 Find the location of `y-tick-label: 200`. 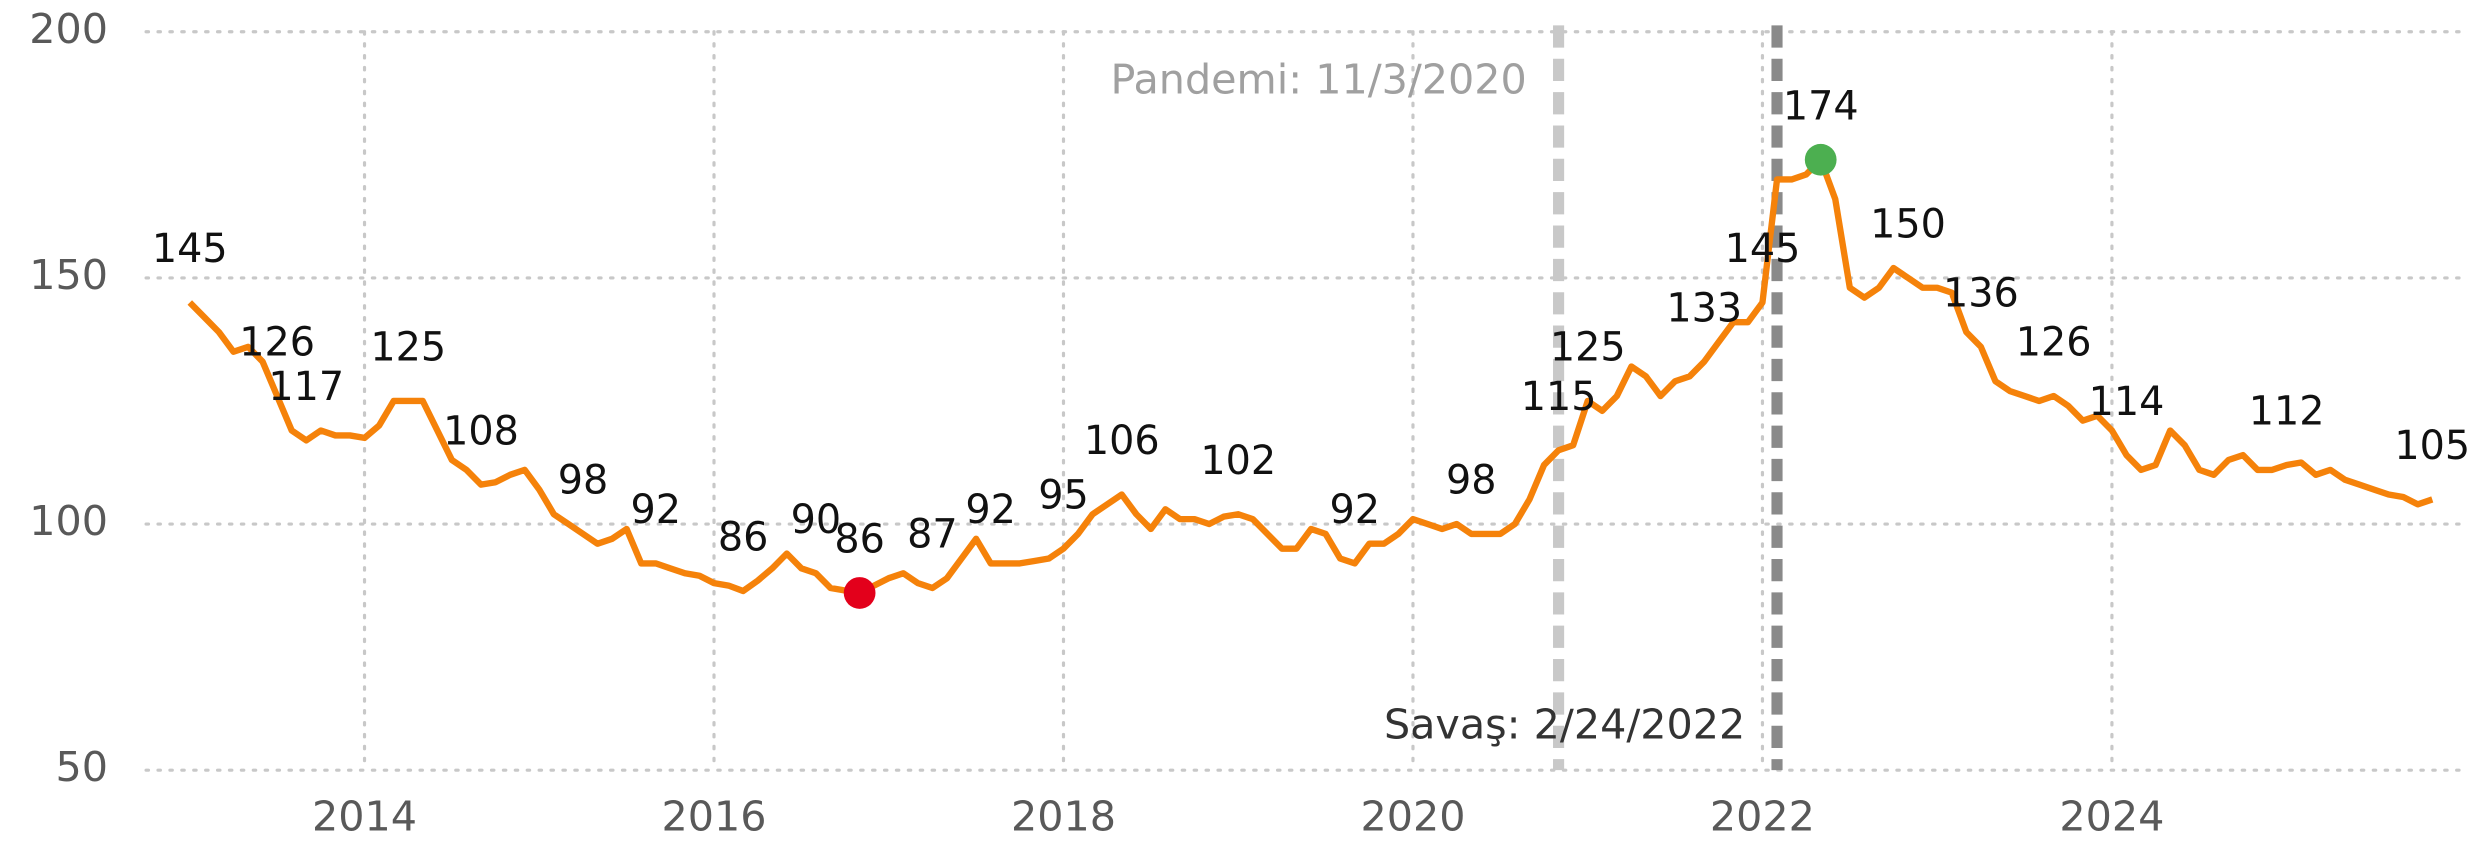

y-tick-label: 200 is located at coordinates (68, 29).